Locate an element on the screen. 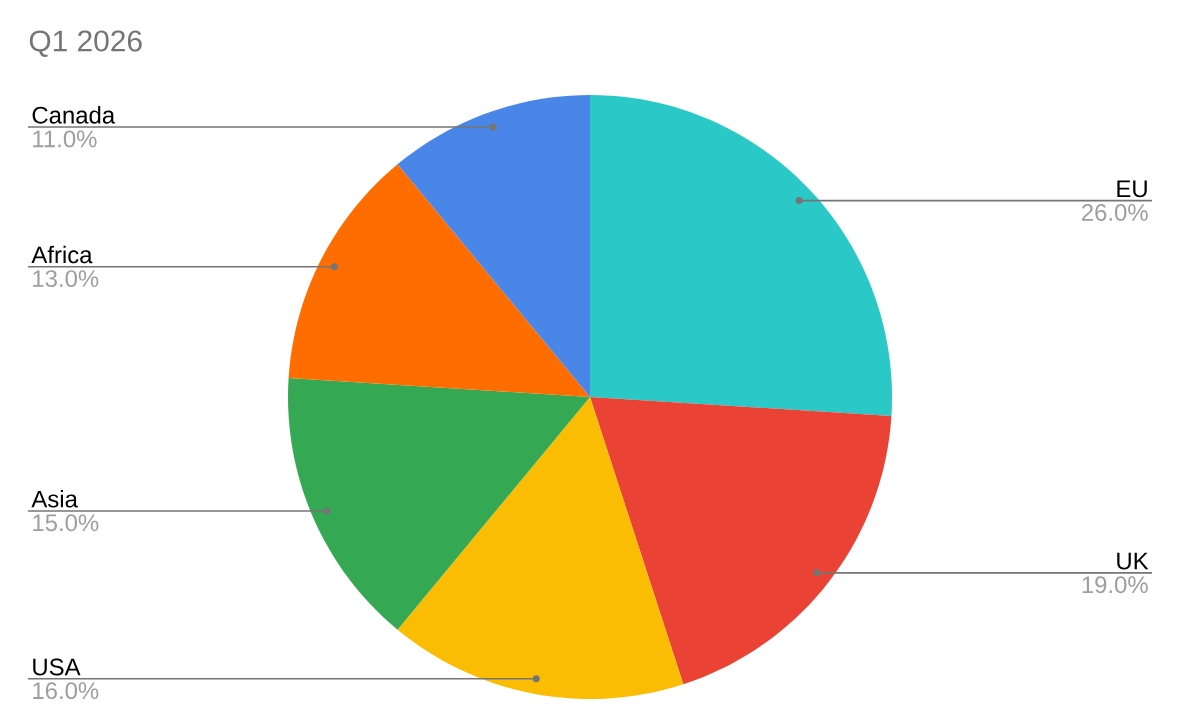 Image resolution: width=1184 pixels, height=726 pixels. slice-label: Africa is located at coordinates (62, 254).